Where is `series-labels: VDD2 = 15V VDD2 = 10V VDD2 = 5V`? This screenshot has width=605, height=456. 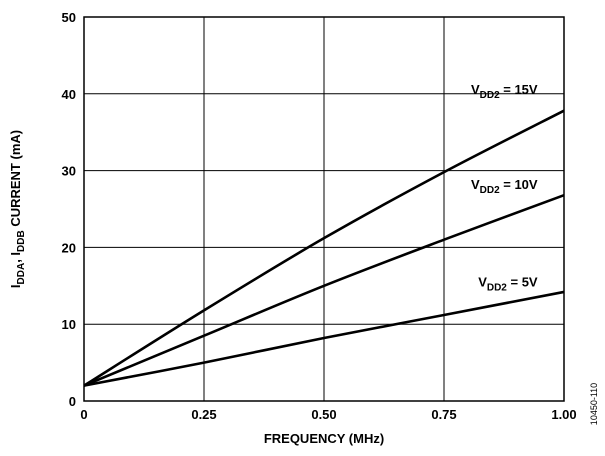
series-labels: VDD2 = 15V VDD2 = 10V VDD2 = 5V is located at coordinates (504, 188).